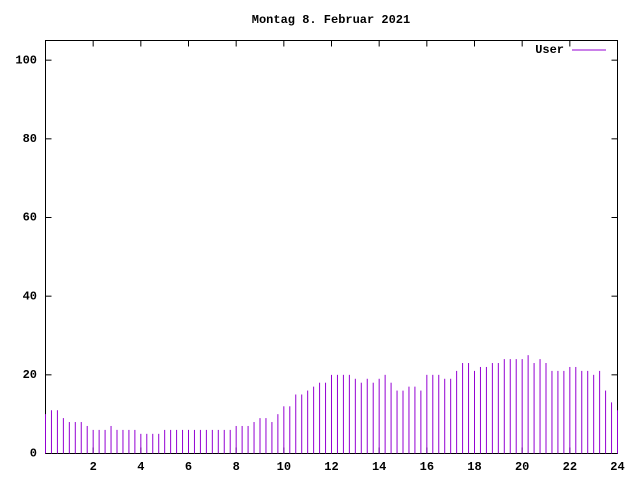 The image size is (640, 480). What do you see at coordinates (93, 467) in the screenshot?
I see `x-tick-label: 2` at bounding box center [93, 467].